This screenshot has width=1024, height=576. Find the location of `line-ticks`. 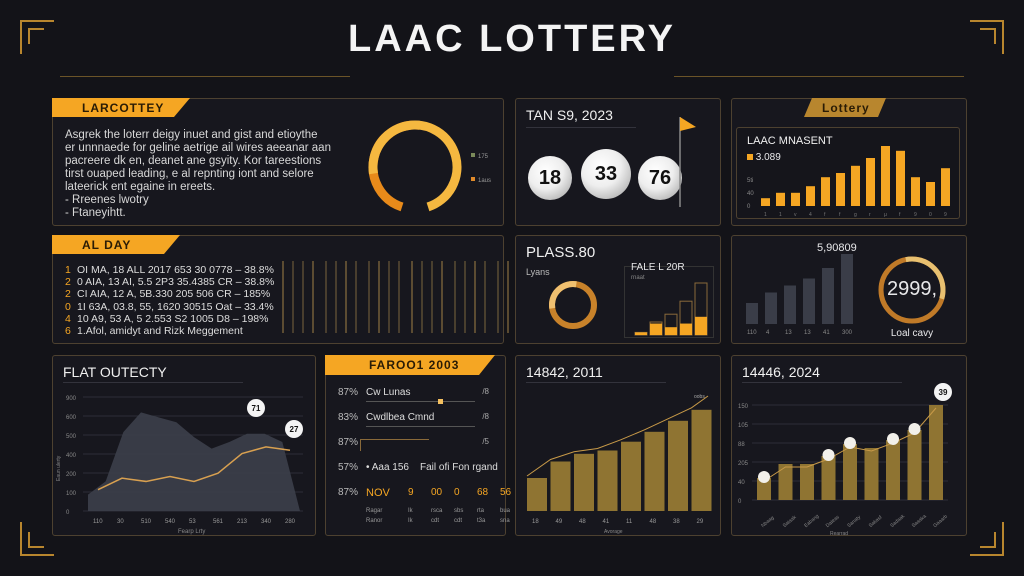

line-ticks is located at coordinates (395, 297).